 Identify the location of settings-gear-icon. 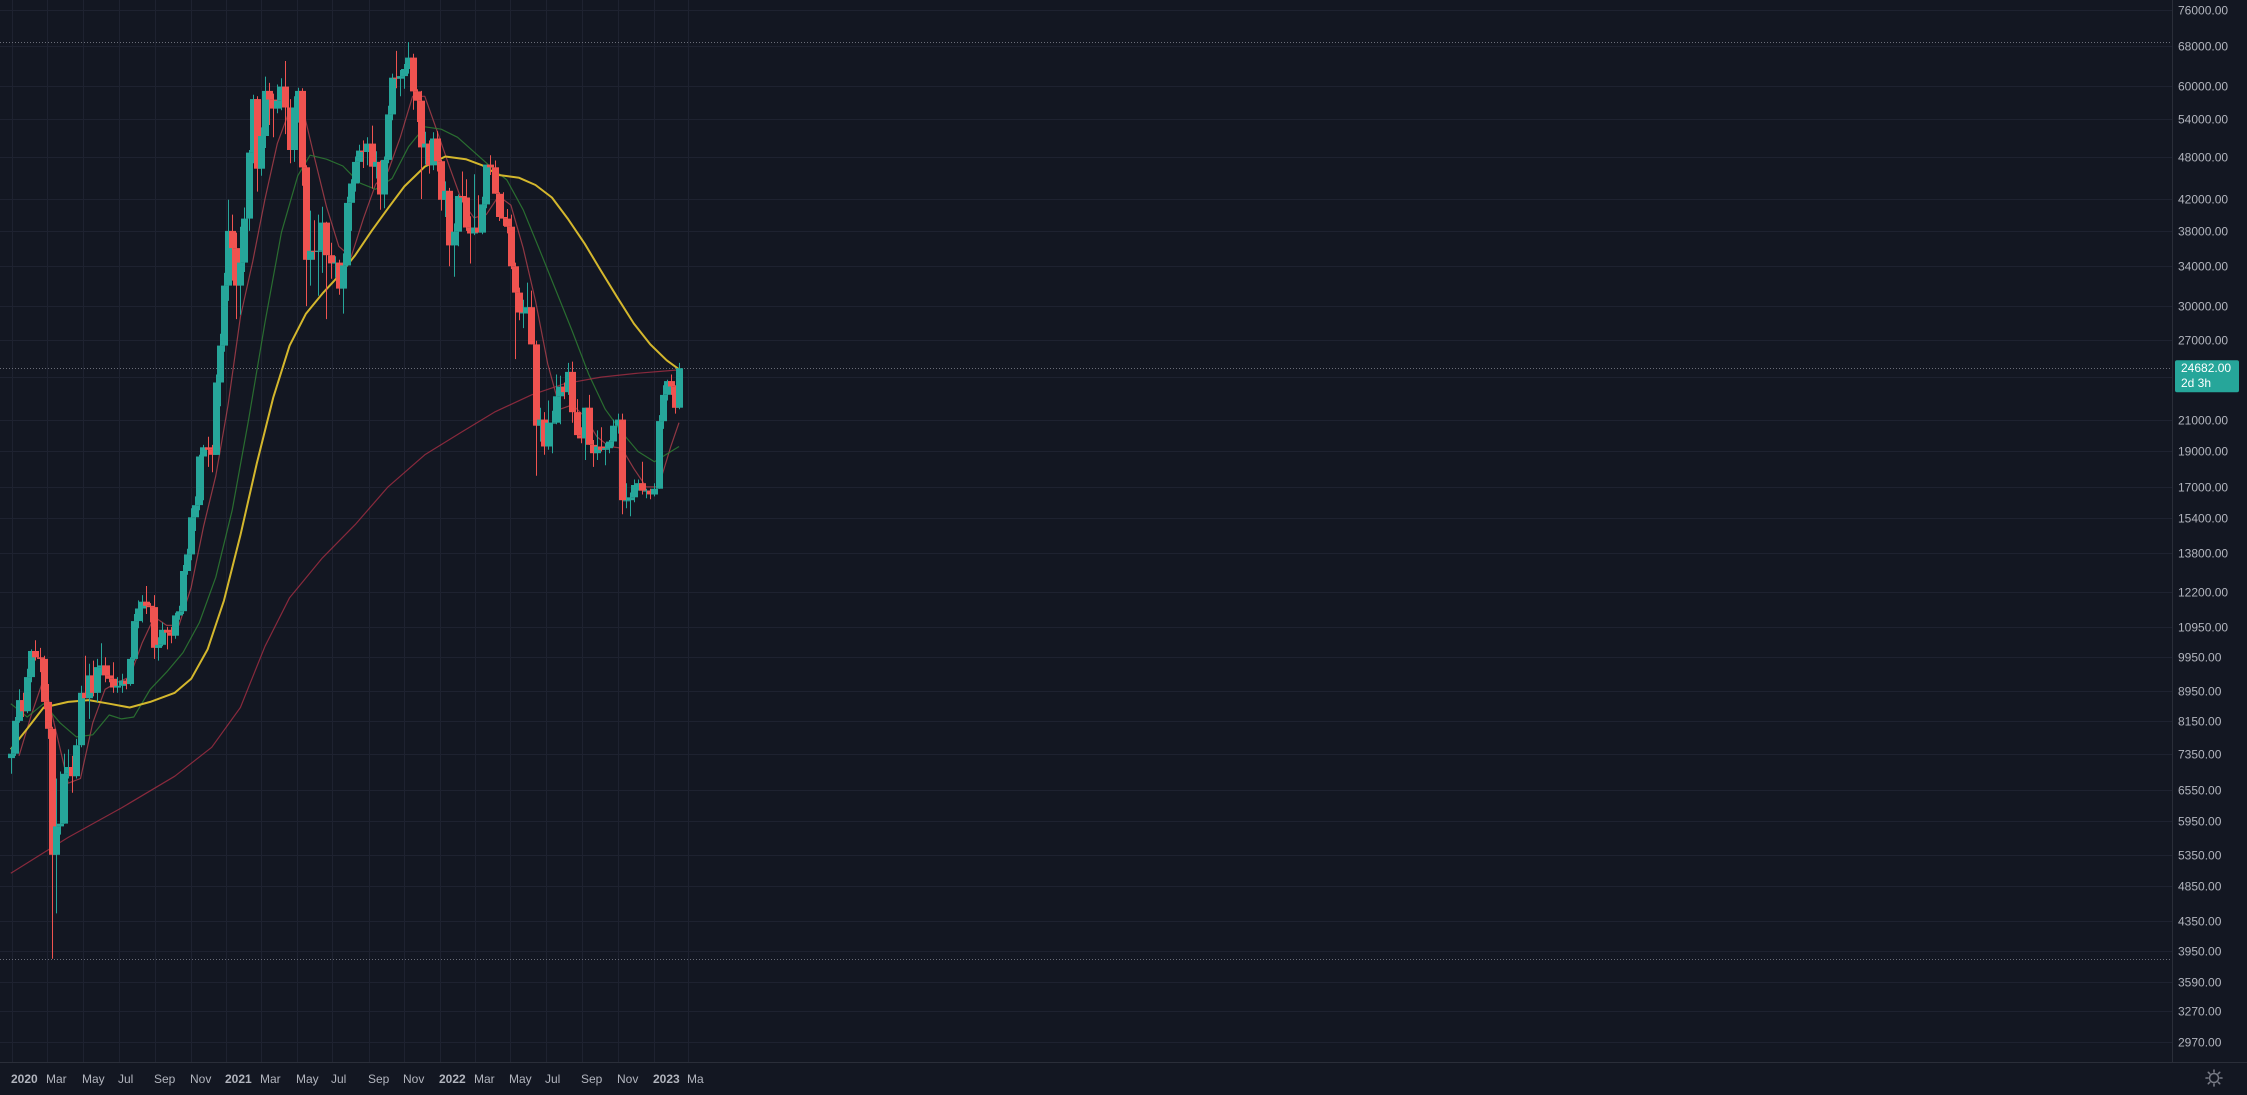
(2214, 1078).